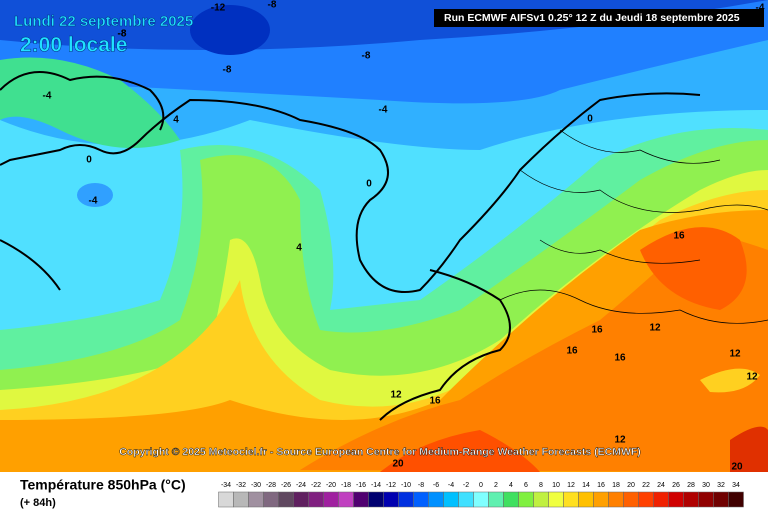 The width and height of the screenshot is (768, 512). I want to click on colorbar-label: 16, so click(601, 485).